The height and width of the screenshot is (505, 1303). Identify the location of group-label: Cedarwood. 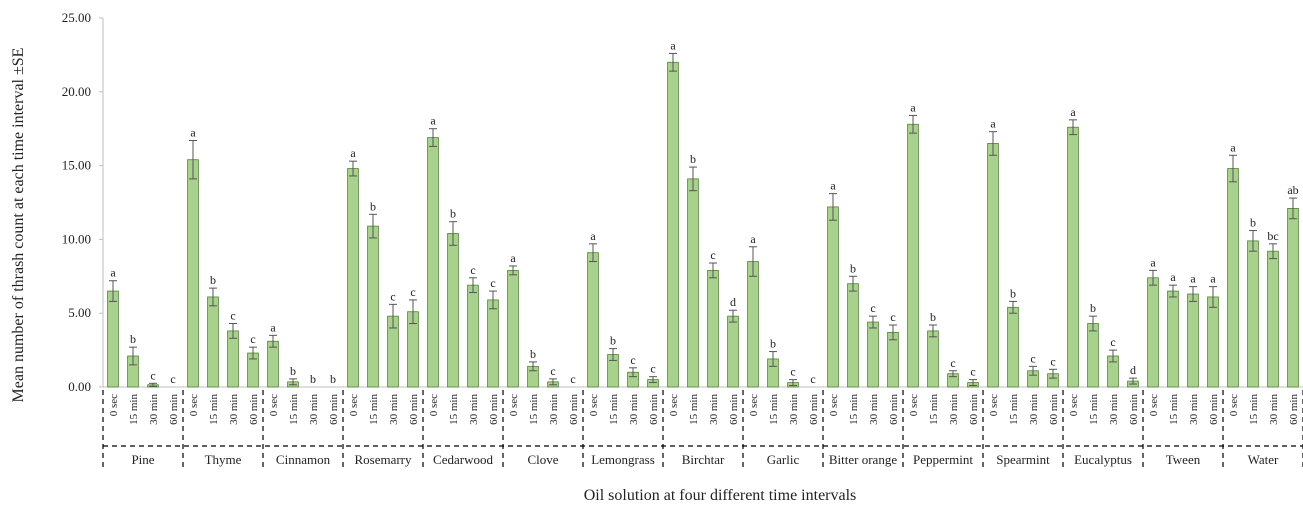
(463, 459).